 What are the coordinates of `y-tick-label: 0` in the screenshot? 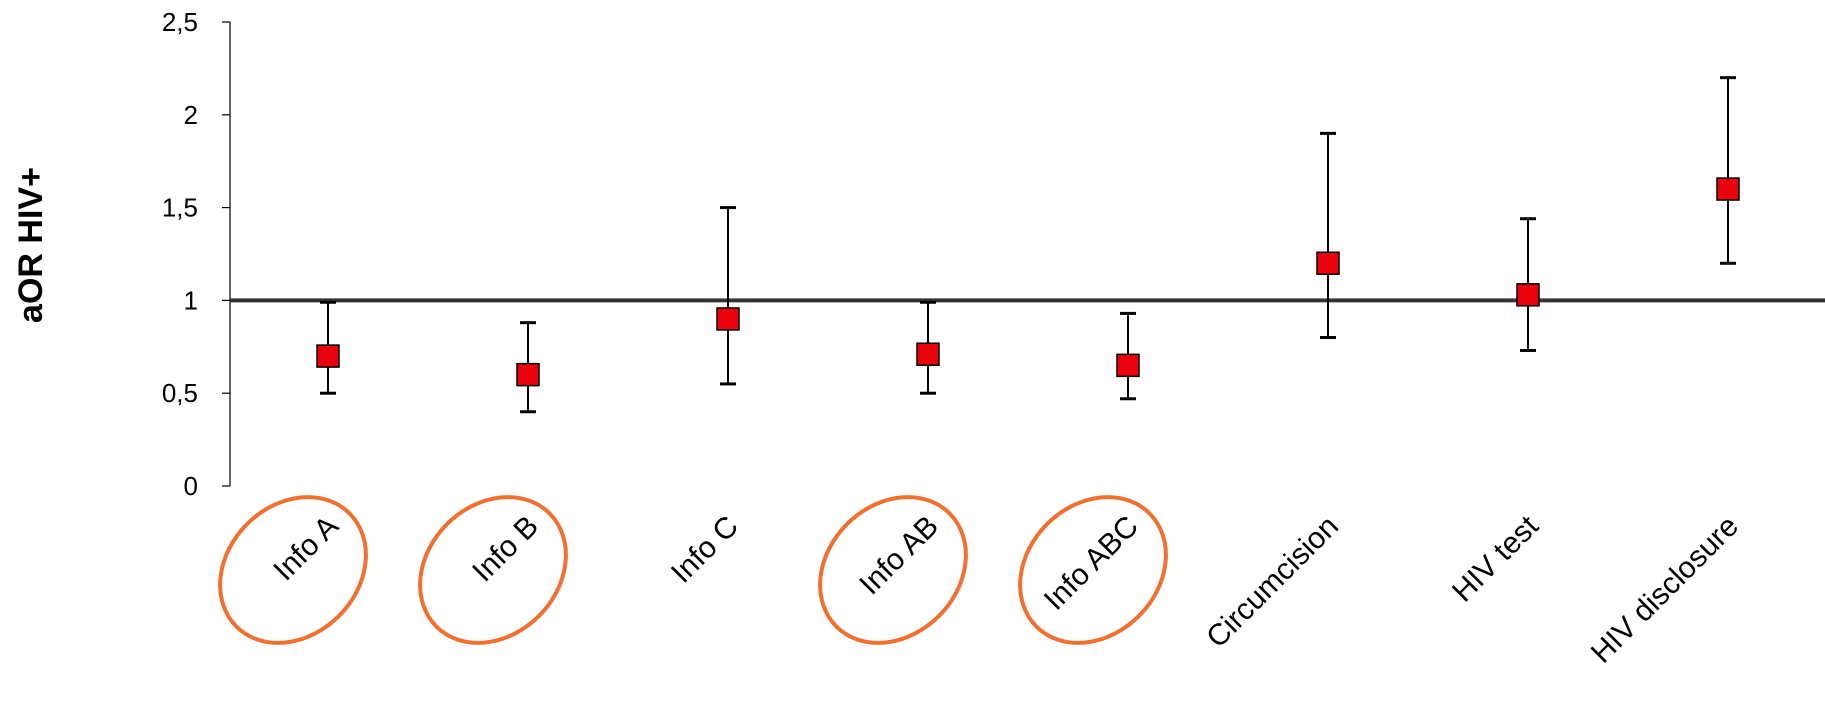 It's located at (191, 486).